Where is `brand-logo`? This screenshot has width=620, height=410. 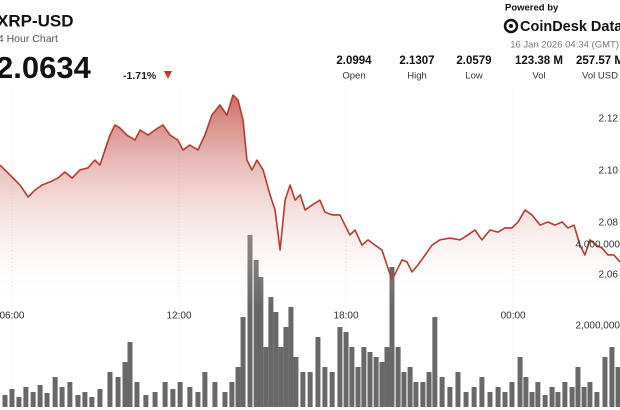 brand-logo is located at coordinates (511, 26).